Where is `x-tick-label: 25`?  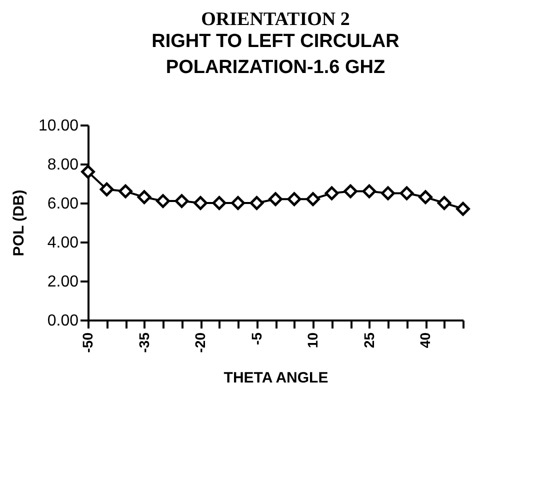 x-tick-label: 25 is located at coordinates (368, 340).